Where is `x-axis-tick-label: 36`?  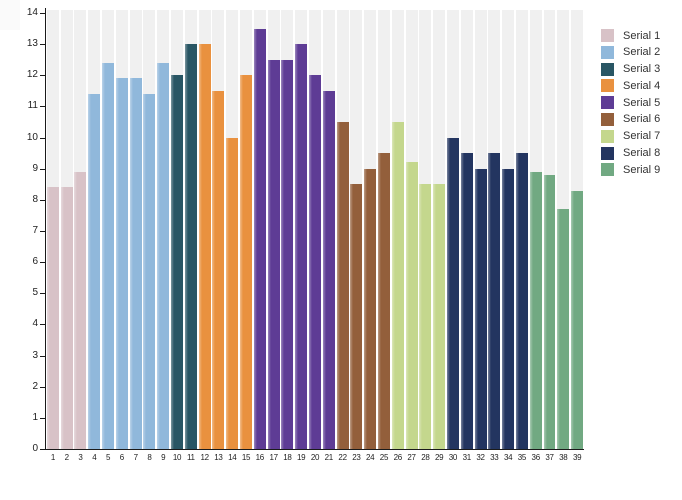 x-axis-tick-label: 36 is located at coordinates (536, 457).